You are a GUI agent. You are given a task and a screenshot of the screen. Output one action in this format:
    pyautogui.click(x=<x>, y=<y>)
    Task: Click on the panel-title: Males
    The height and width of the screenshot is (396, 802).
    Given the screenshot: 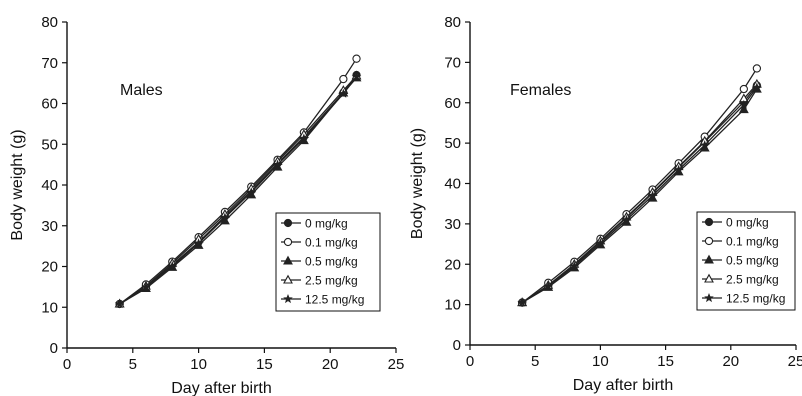 What is the action you would take?
    pyautogui.click(x=141, y=90)
    